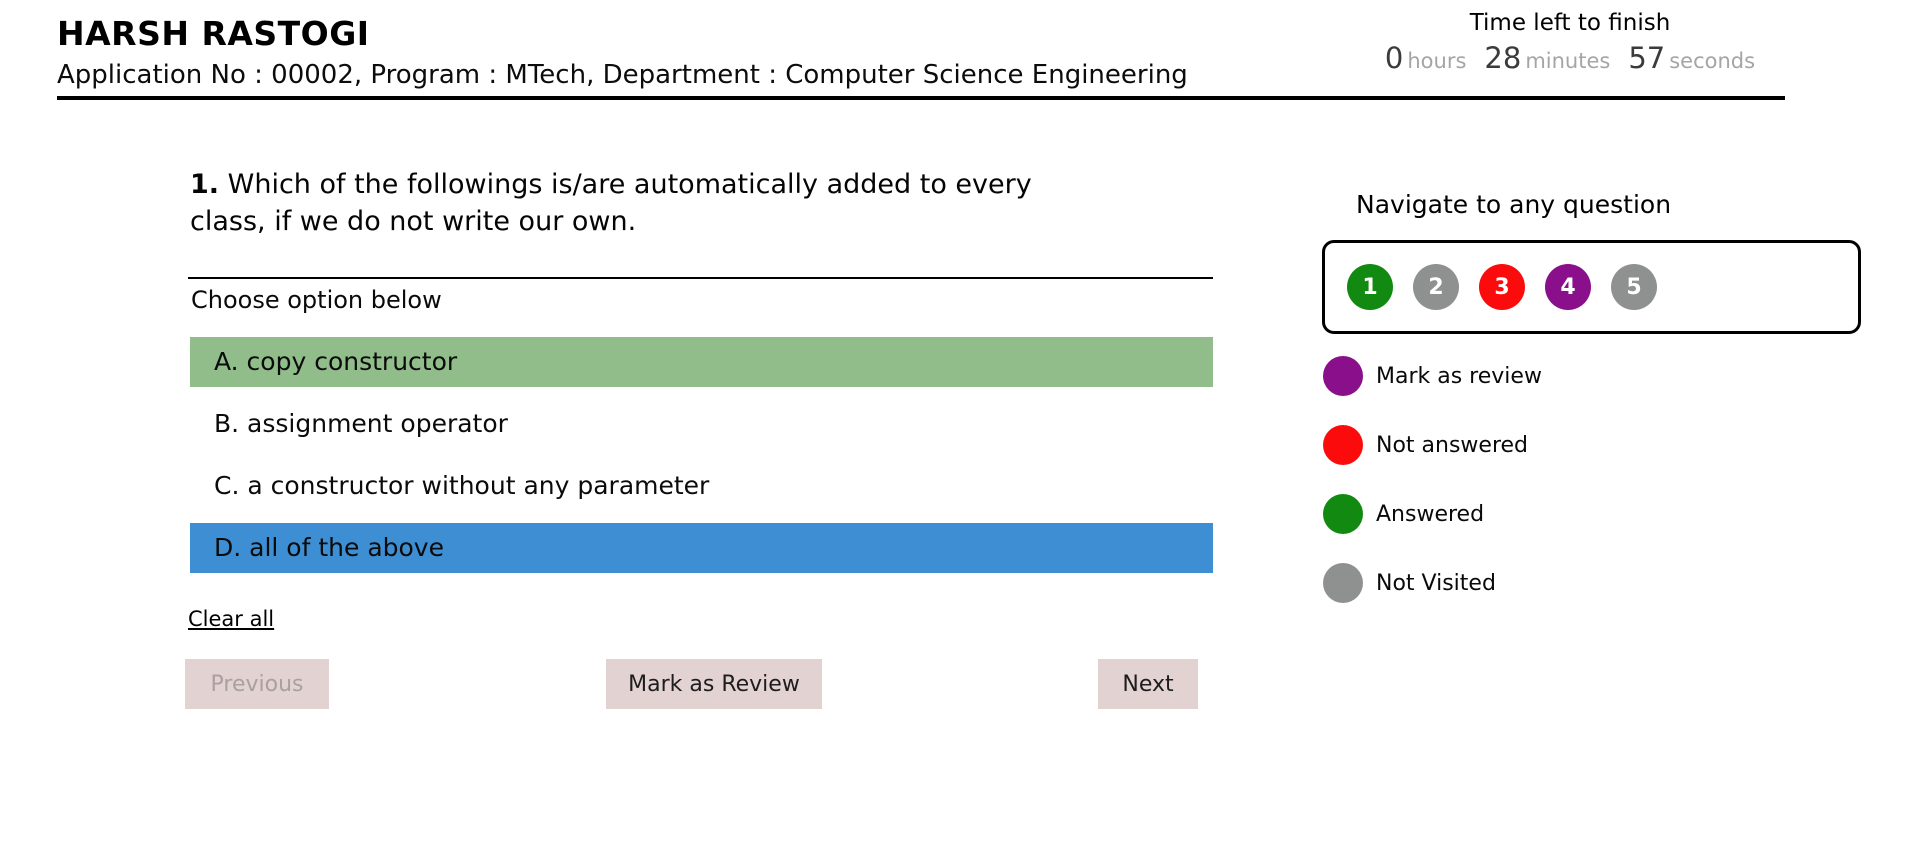 The width and height of the screenshot is (1909, 857). I want to click on legend-item-not-visited: Not Visited, so click(1409, 583).